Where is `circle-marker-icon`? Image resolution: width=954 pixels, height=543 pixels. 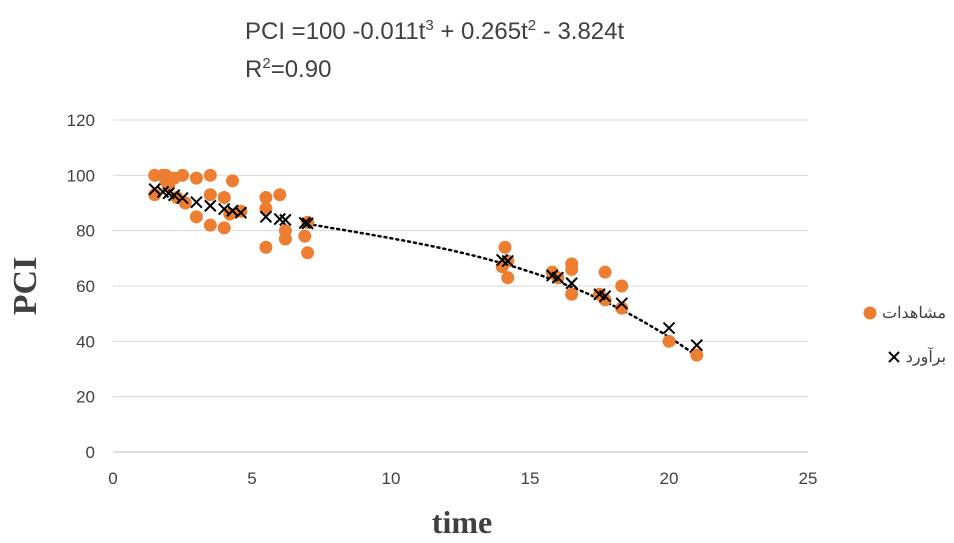 circle-marker-icon is located at coordinates (870, 313).